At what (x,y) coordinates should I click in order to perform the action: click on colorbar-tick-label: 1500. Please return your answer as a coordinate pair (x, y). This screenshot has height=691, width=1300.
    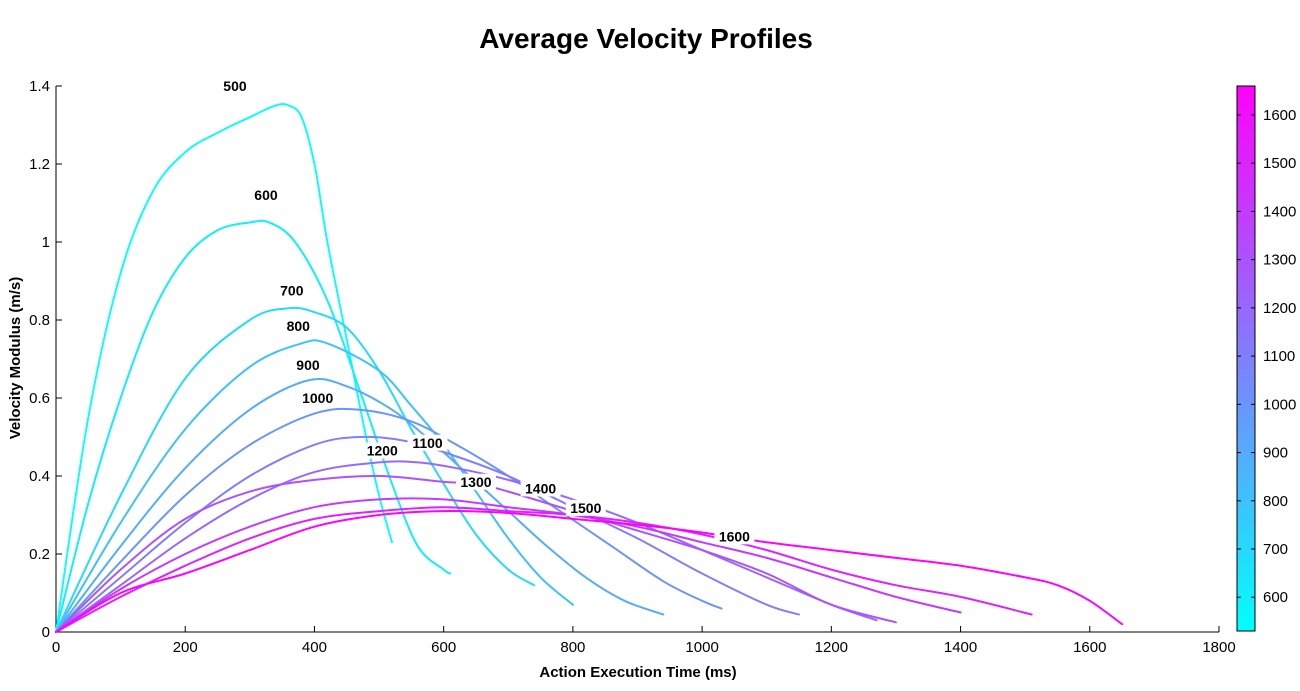
    Looking at the image, I should click on (1279, 163).